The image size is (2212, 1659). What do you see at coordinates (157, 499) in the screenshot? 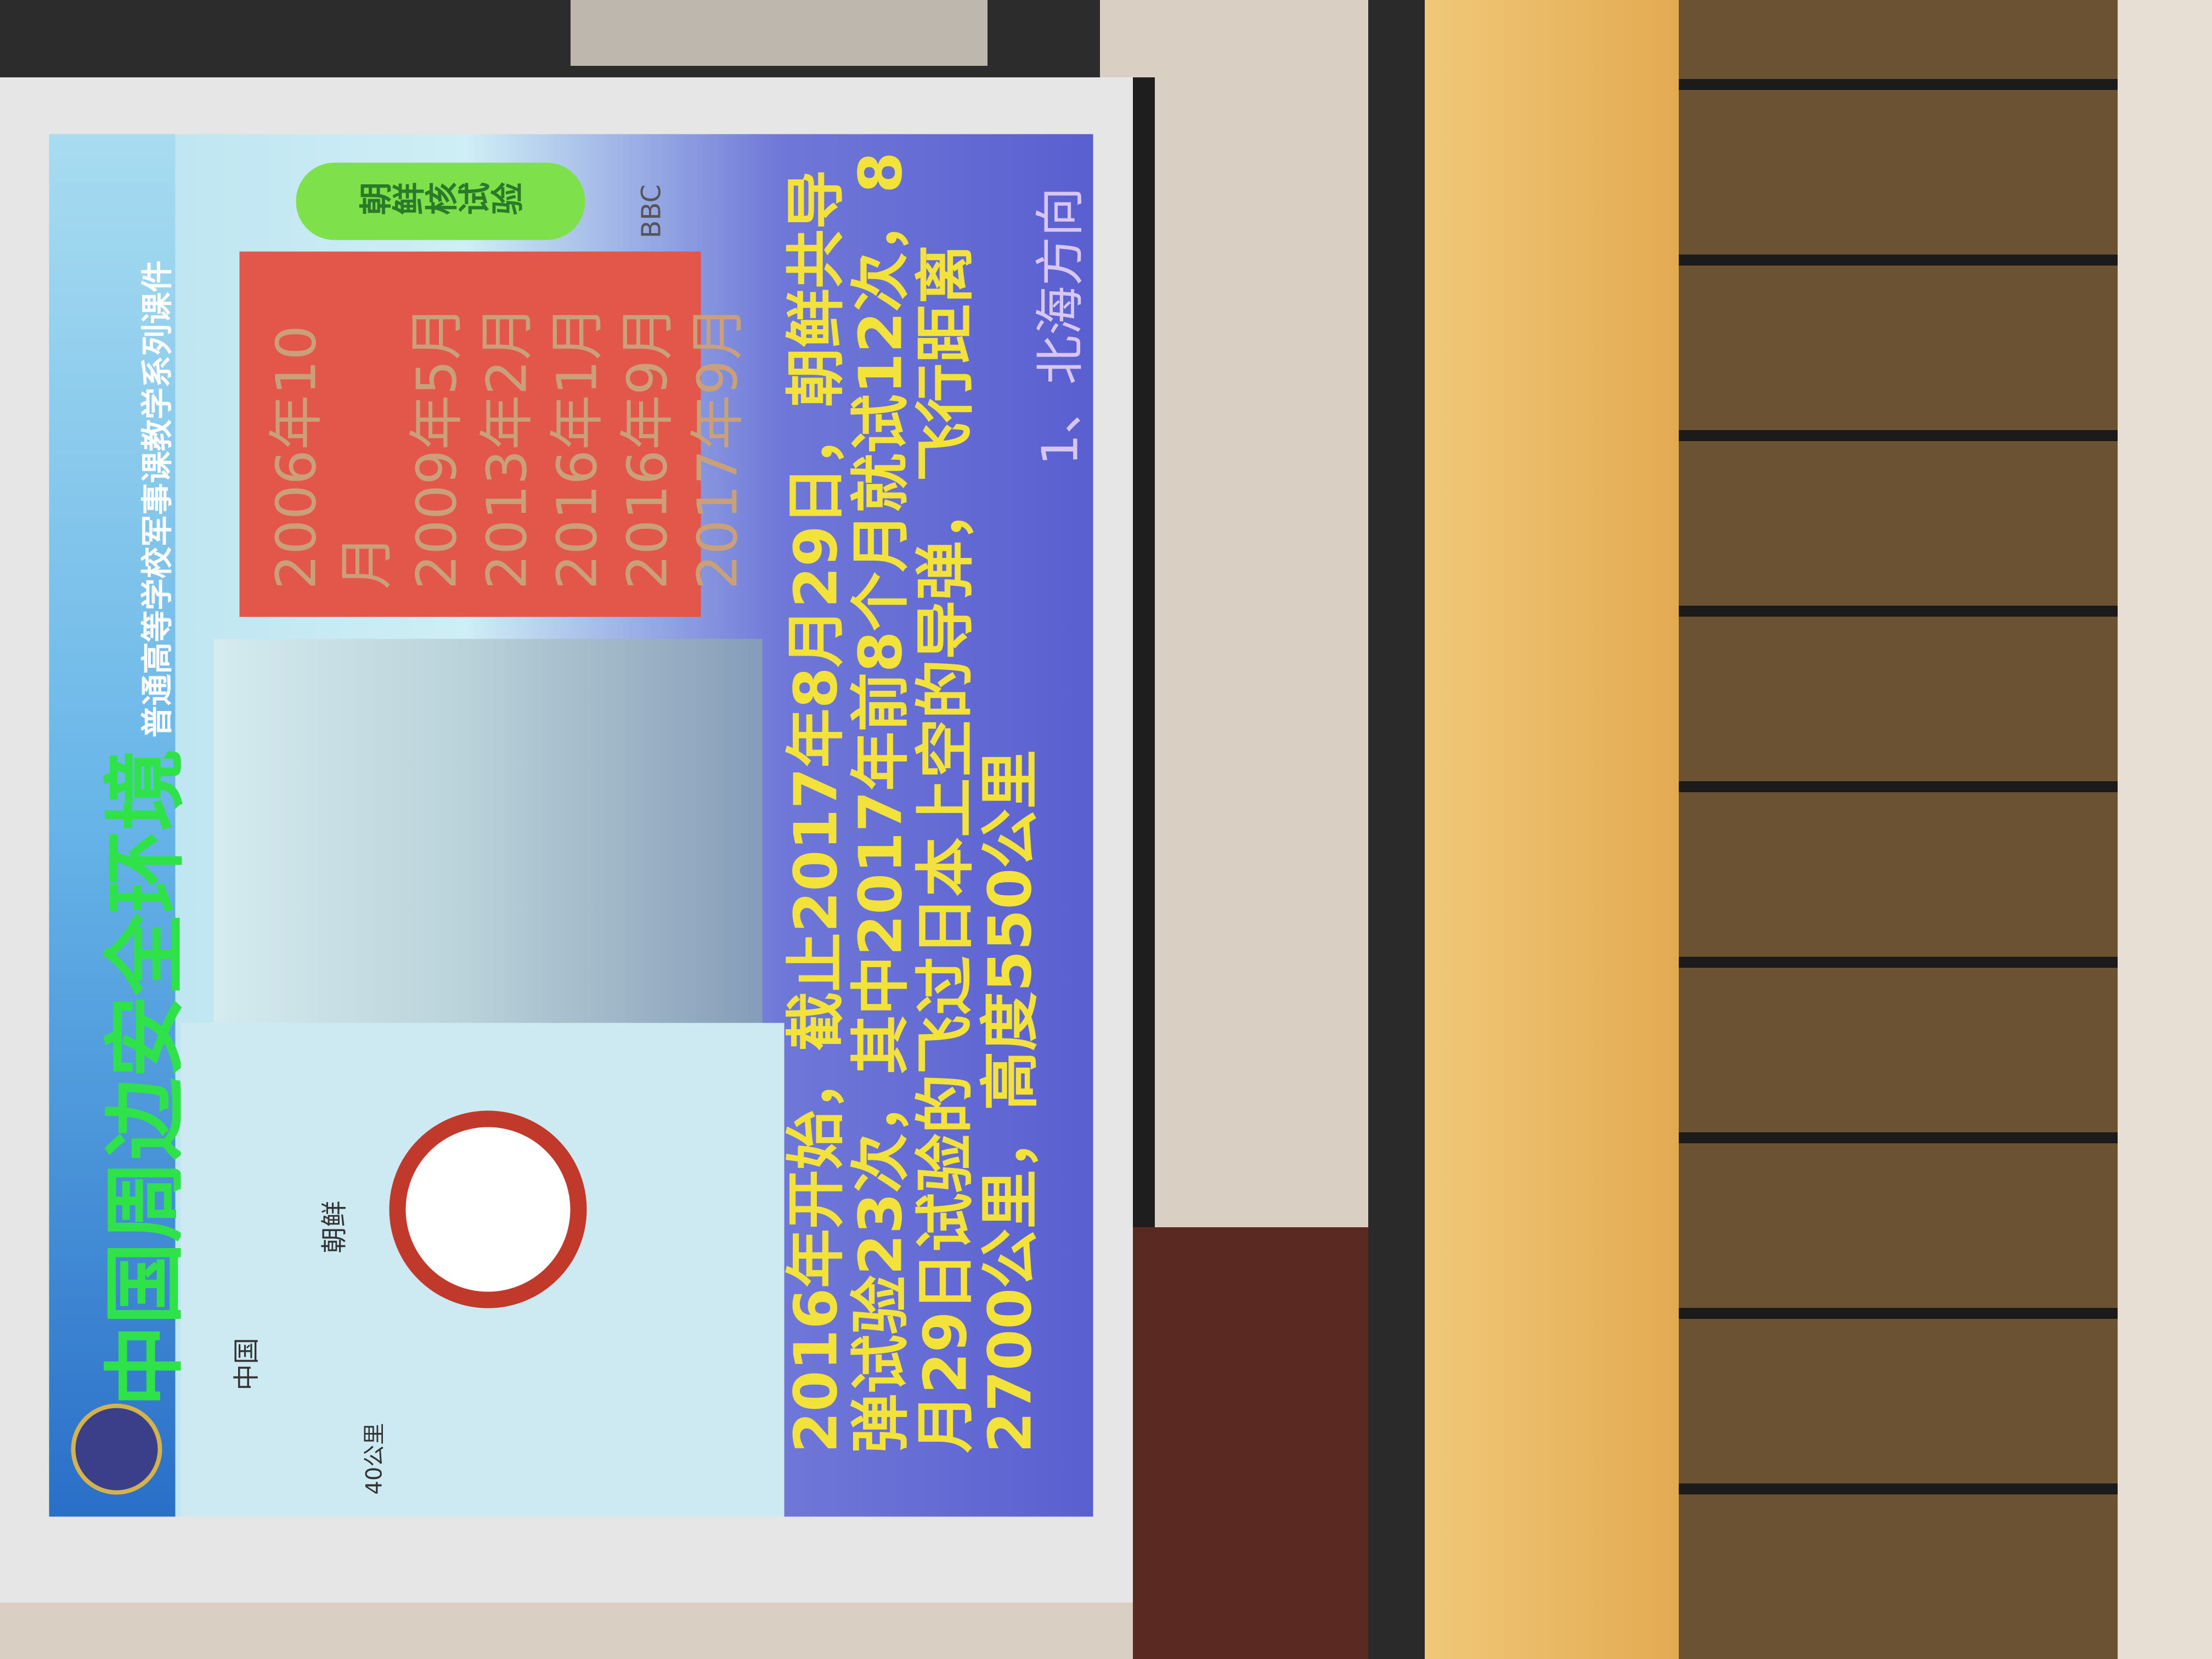
I see `slide-subtitle: 普通高等学校军事课教学系列课件` at bounding box center [157, 499].